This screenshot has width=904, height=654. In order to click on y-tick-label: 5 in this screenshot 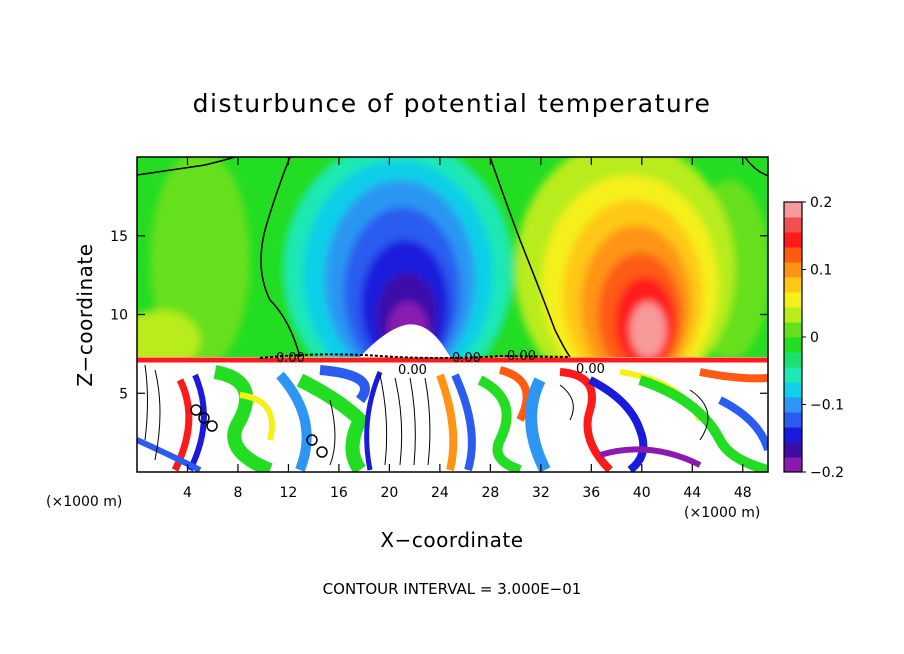, I will do `click(123, 394)`.